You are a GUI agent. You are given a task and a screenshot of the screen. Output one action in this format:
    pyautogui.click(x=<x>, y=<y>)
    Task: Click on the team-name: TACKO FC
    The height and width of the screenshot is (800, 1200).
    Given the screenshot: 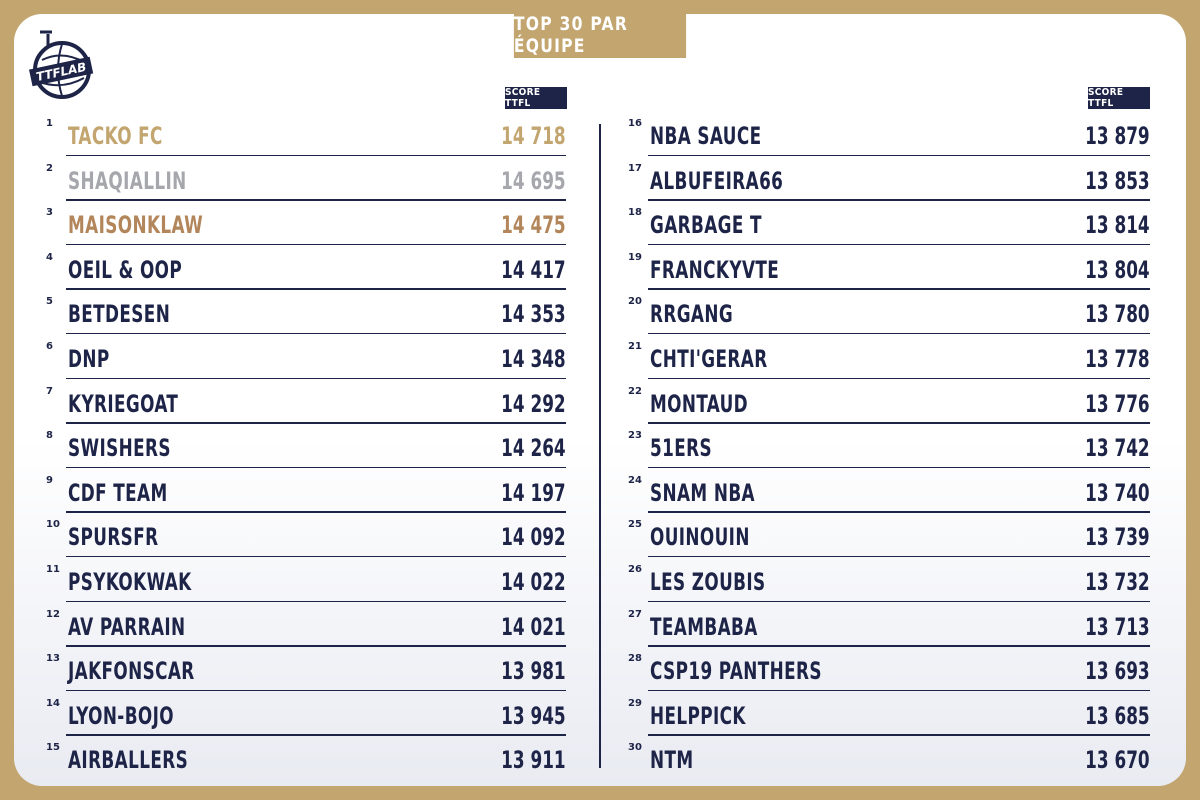 What is the action you would take?
    pyautogui.click(x=115, y=136)
    